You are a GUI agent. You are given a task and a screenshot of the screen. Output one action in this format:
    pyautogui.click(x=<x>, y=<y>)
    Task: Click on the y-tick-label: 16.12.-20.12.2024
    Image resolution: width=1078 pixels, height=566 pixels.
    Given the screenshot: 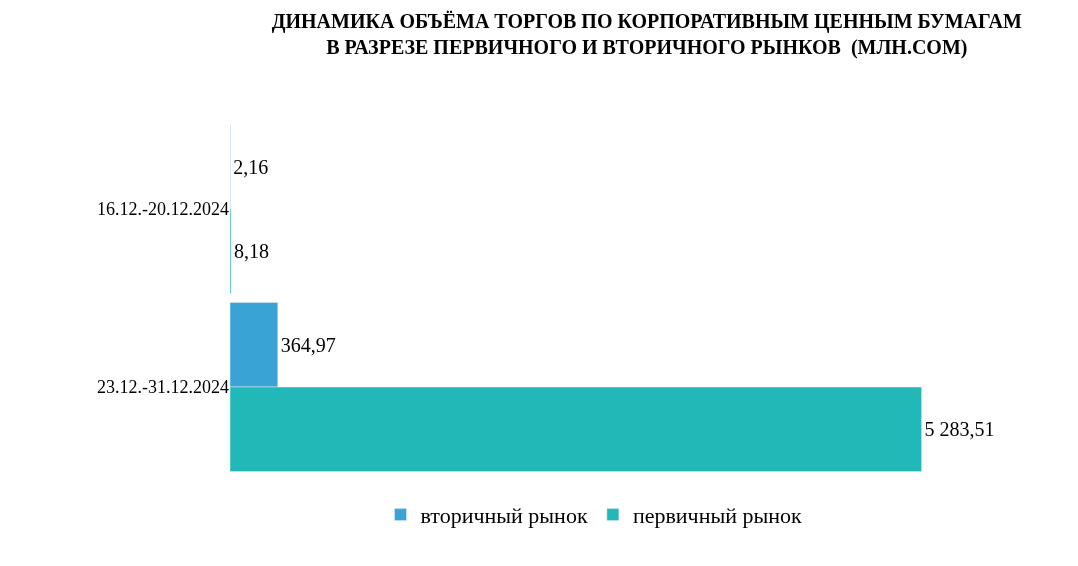 What is the action you would take?
    pyautogui.click(x=163, y=209)
    